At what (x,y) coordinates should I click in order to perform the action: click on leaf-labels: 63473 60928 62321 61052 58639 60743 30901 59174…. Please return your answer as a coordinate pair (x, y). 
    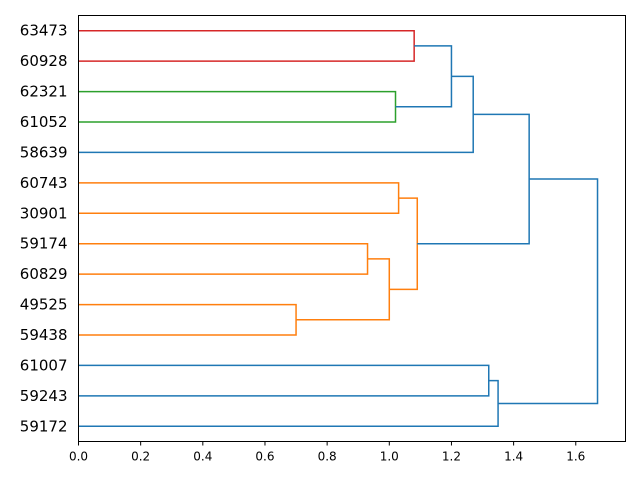
    Looking at the image, I should click on (44, 229).